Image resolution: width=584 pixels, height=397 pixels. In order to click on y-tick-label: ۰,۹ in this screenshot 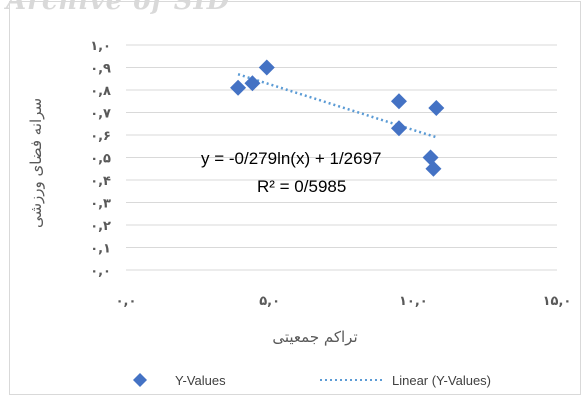, I will do `click(100, 69)`.